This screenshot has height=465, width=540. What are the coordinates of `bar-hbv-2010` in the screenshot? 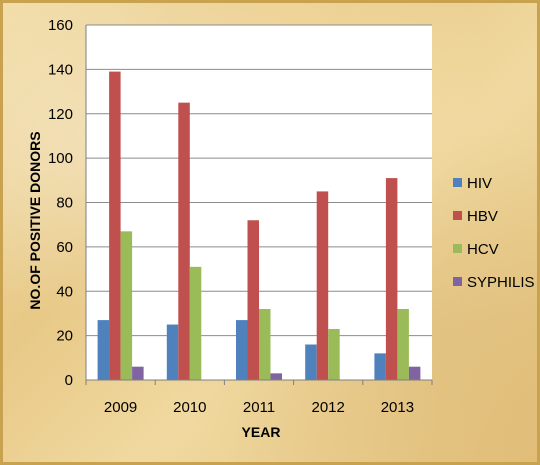 It's located at (184, 241).